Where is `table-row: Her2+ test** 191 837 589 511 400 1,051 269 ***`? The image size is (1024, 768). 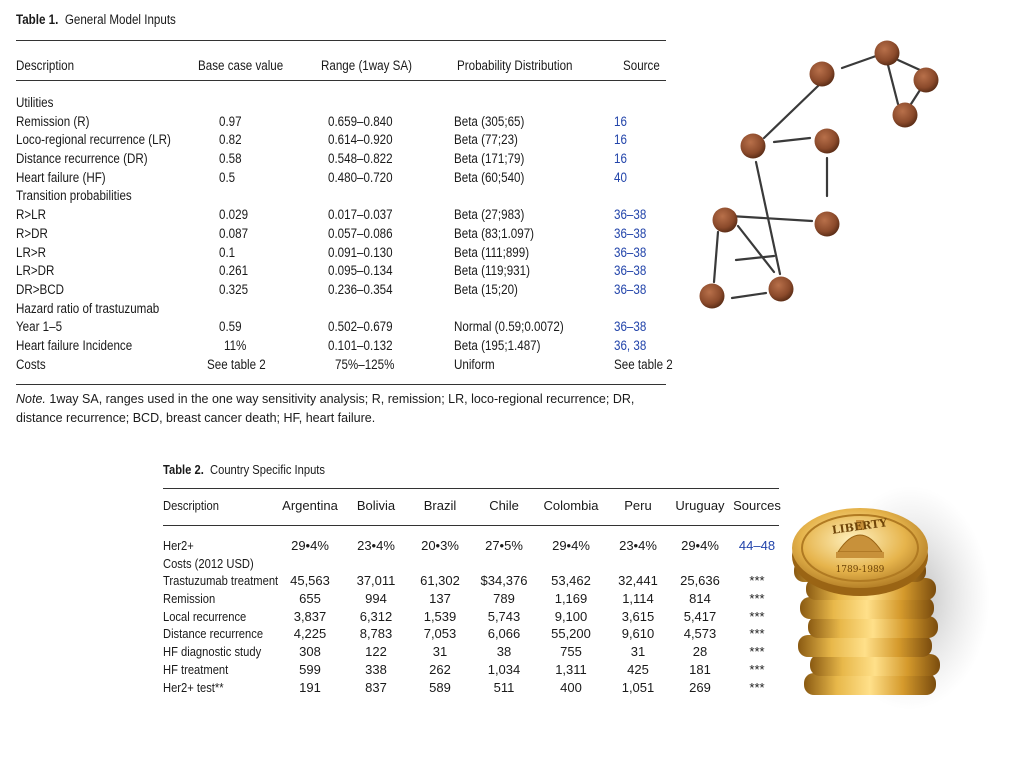 table-row: Her2+ test** 191 837 589 511 400 1,051 269 *** is located at coordinates (464, 687).